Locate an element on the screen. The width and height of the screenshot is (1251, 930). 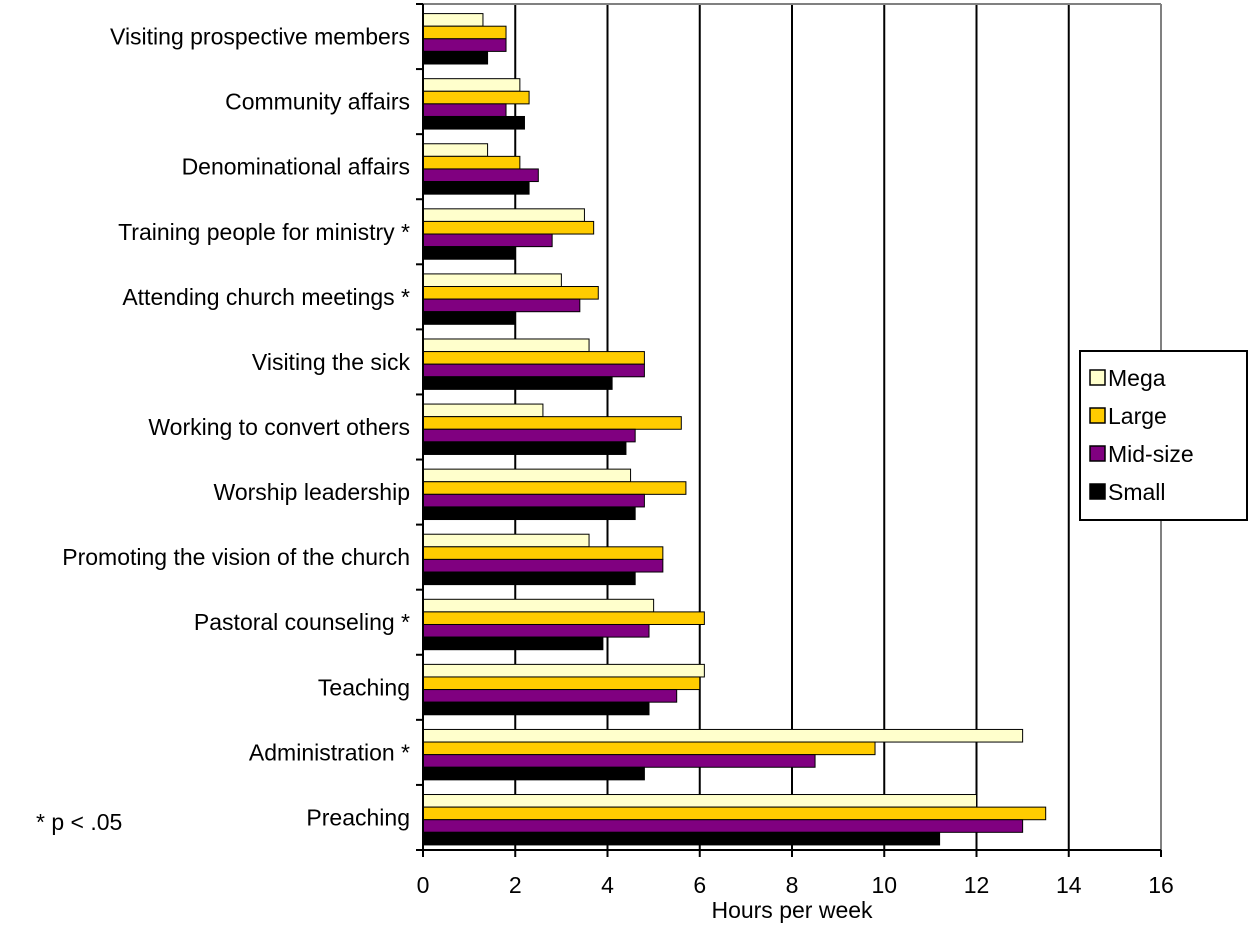
legend-entry: Mega is located at coordinates (1137, 378).